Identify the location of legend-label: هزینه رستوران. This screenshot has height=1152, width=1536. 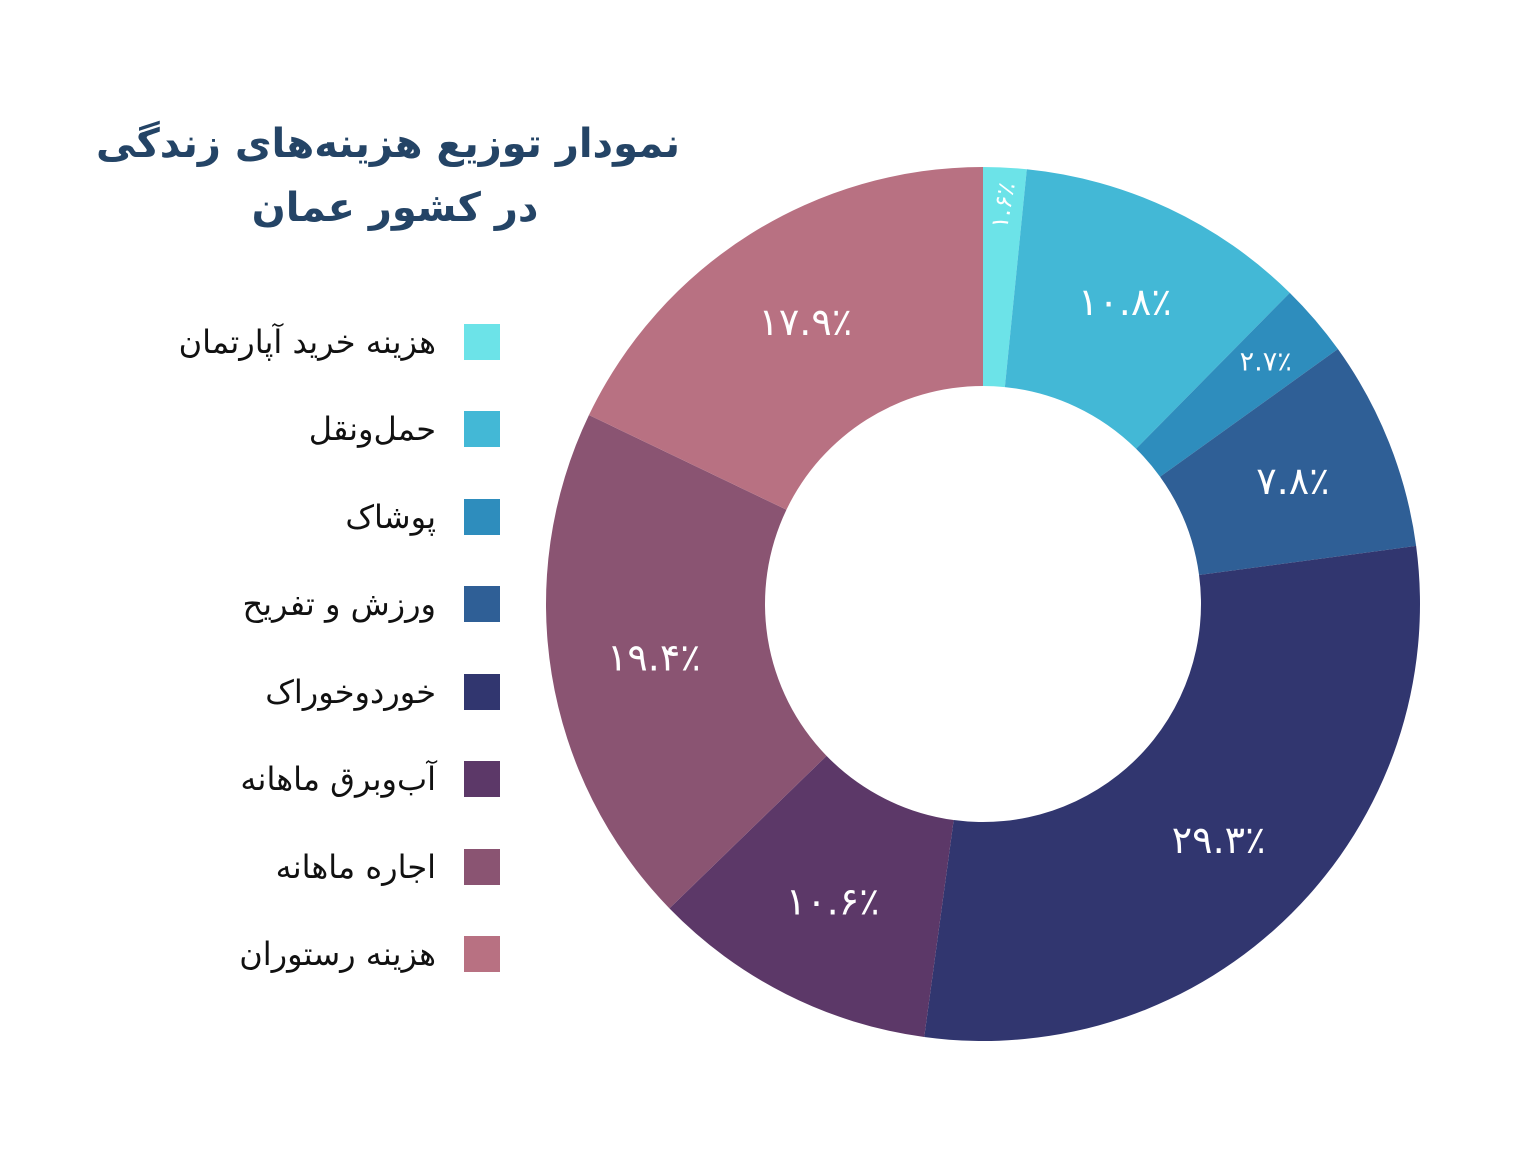
(337, 954).